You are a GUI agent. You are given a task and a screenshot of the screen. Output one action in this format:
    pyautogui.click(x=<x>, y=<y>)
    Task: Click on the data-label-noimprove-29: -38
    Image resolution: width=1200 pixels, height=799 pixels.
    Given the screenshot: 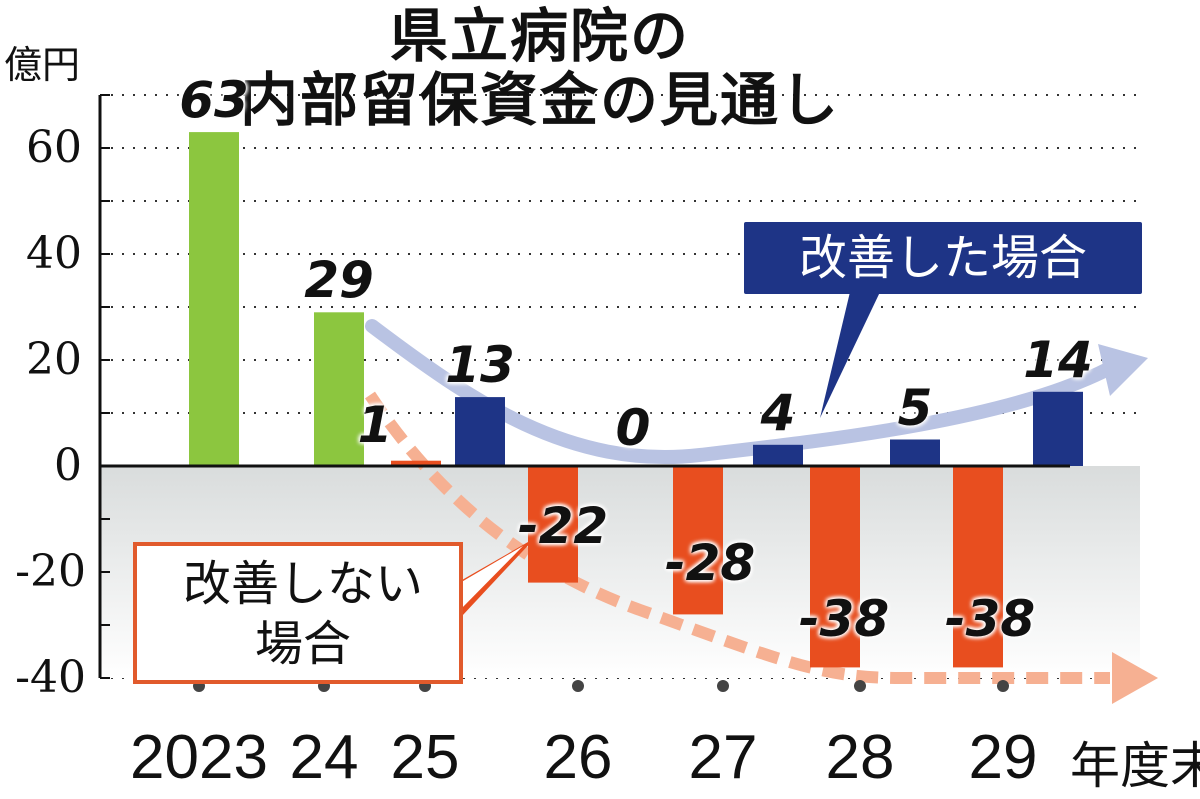 What is the action you would take?
    pyautogui.click(x=990, y=619)
    